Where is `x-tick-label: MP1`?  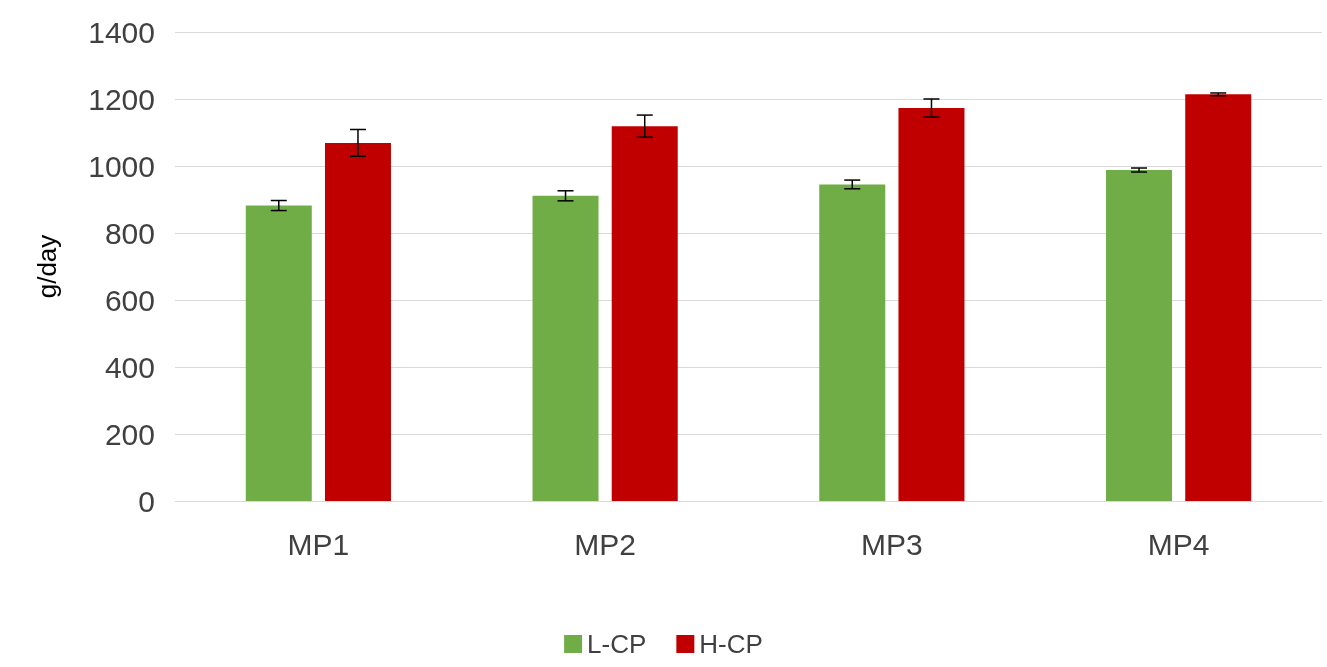 x-tick-label: MP1 is located at coordinates (318, 544).